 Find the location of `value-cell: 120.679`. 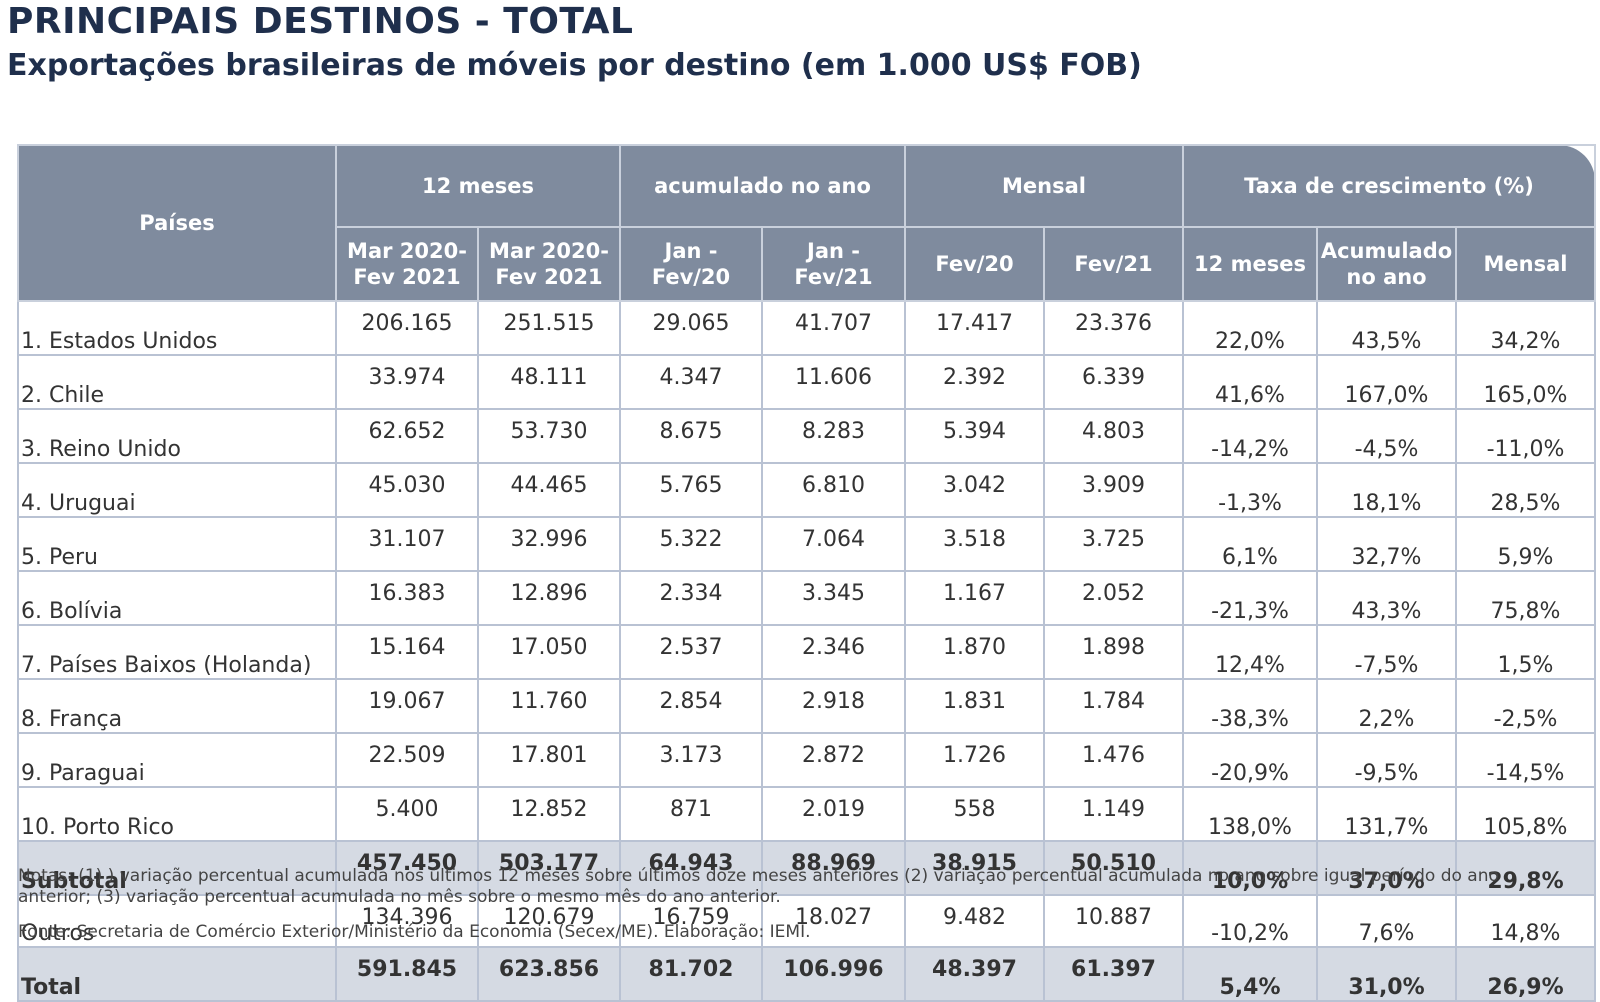

value-cell: 120.679 is located at coordinates (549, 921).